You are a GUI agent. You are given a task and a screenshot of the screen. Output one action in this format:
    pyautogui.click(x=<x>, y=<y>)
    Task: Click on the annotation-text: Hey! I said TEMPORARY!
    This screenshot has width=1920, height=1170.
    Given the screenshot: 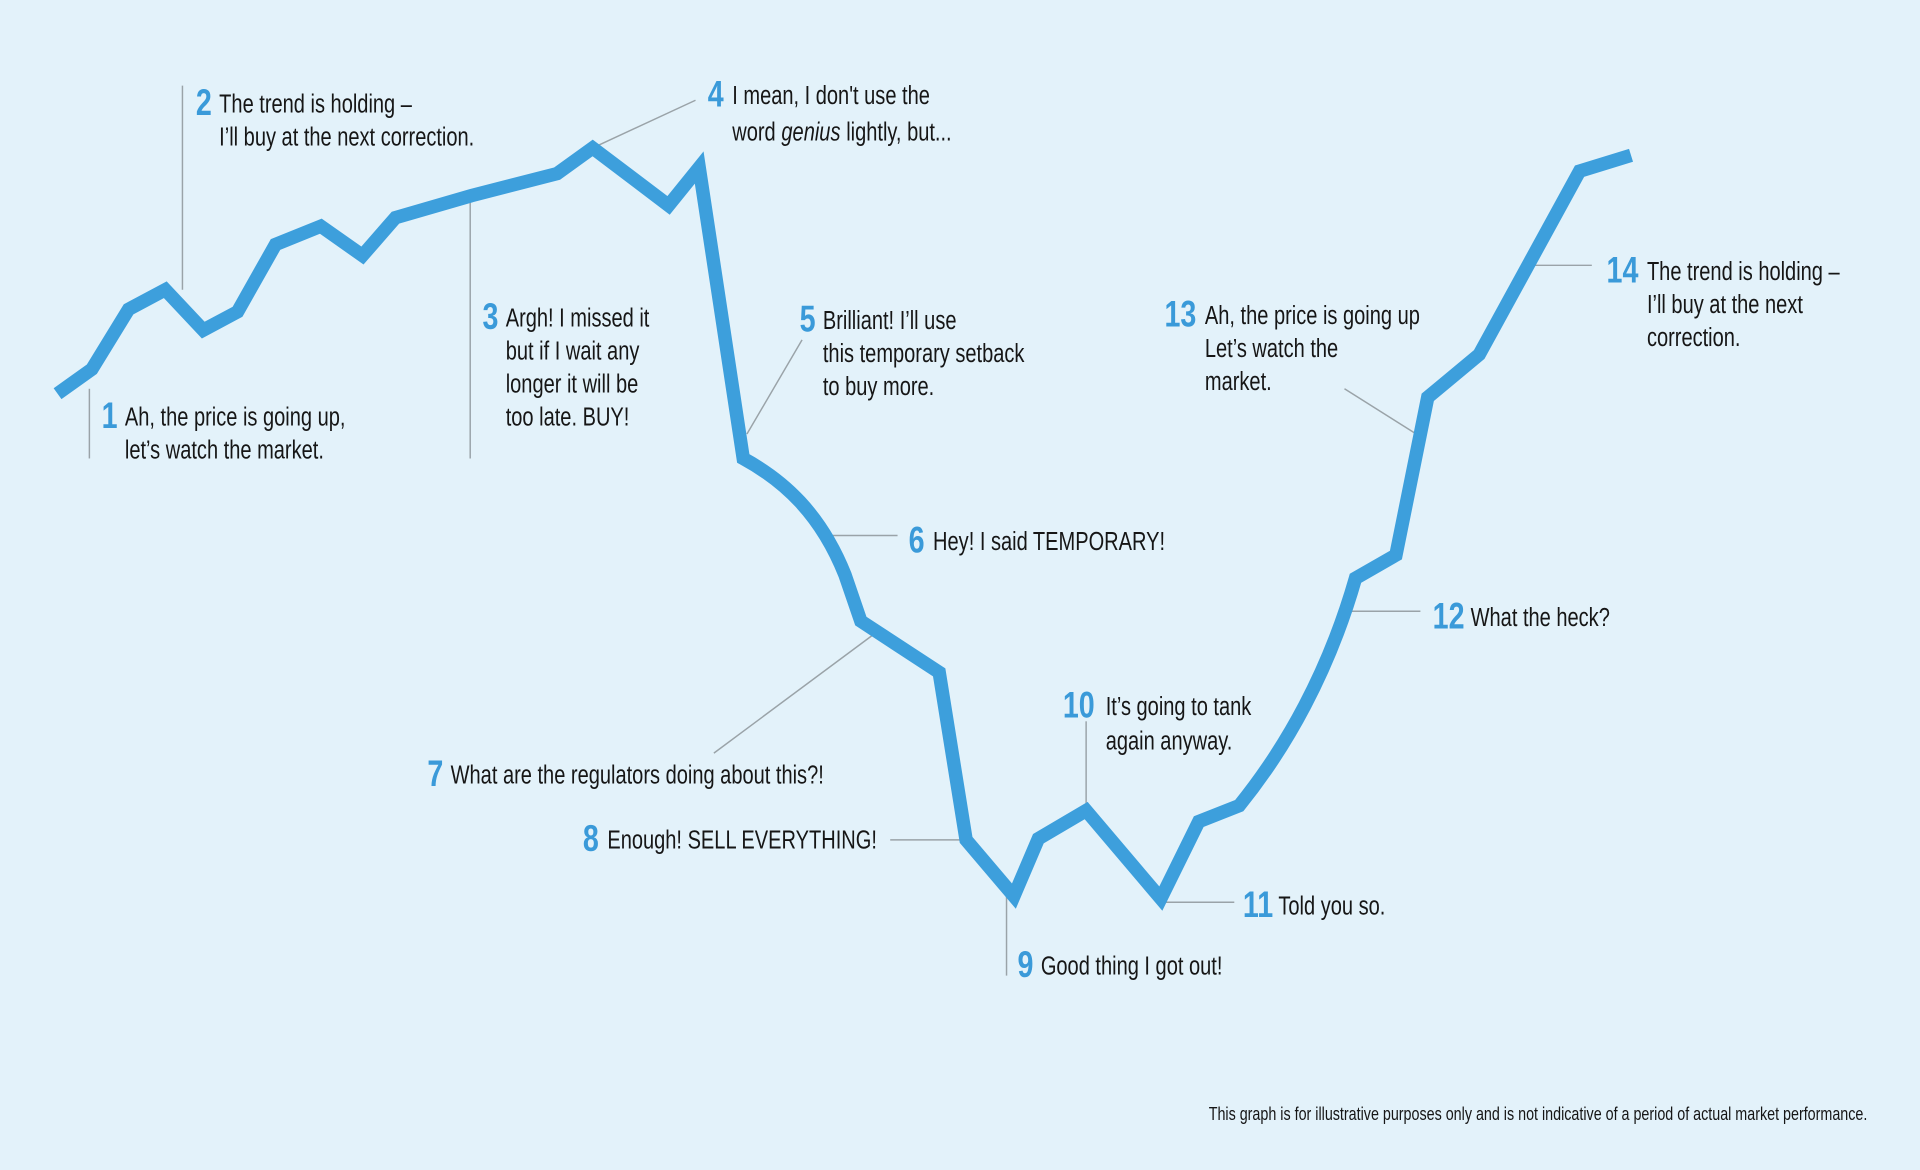 What is the action you would take?
    pyautogui.click(x=1049, y=541)
    